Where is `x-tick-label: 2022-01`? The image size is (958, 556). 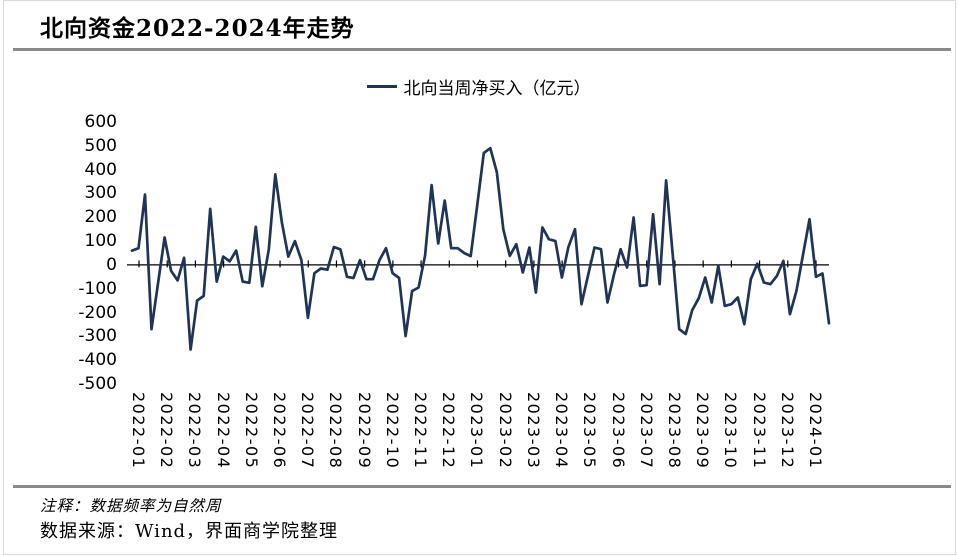
x-tick-label: 2022-01 is located at coordinates (138, 431).